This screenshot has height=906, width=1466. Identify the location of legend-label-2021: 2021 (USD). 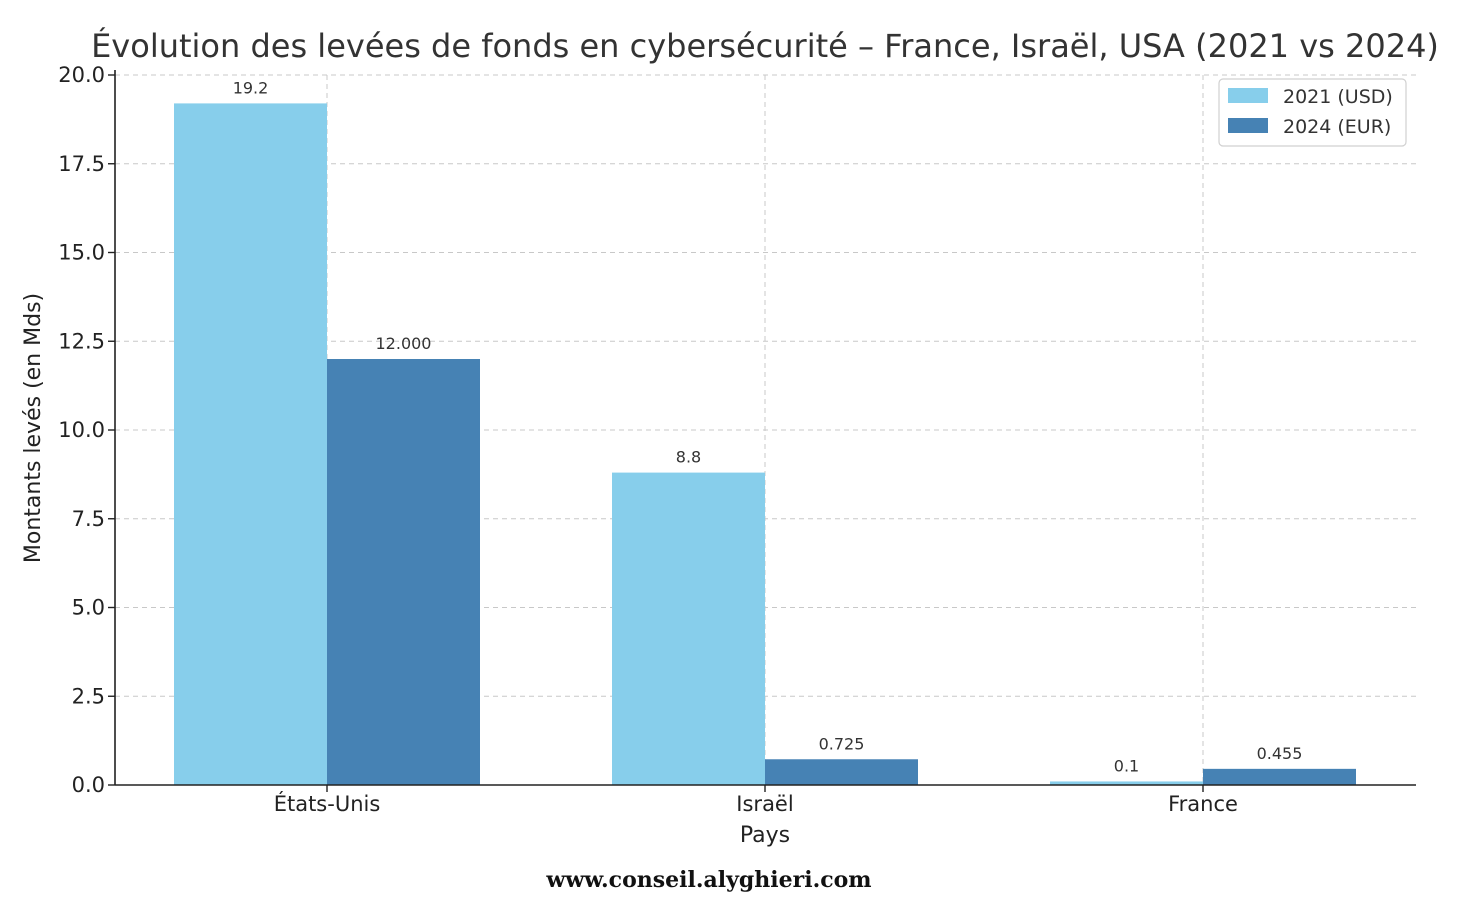
(1338, 97).